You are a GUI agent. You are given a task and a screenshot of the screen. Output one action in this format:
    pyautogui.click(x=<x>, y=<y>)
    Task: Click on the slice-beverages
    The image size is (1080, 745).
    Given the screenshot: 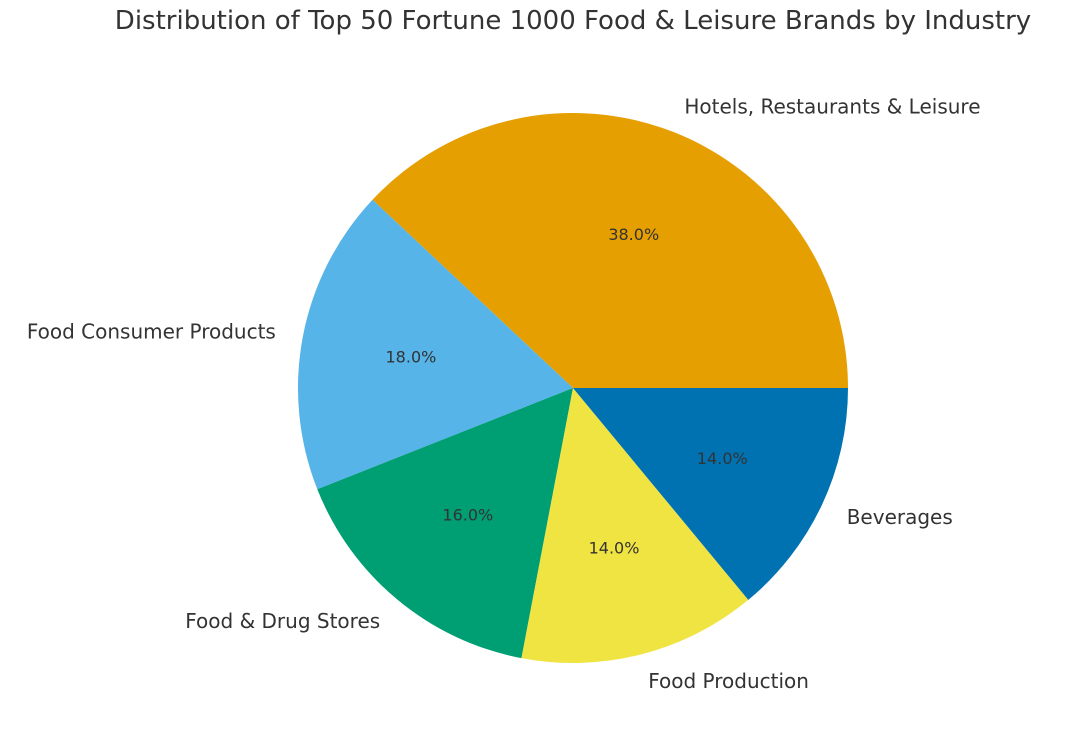 What is the action you would take?
    pyautogui.click(x=710, y=494)
    